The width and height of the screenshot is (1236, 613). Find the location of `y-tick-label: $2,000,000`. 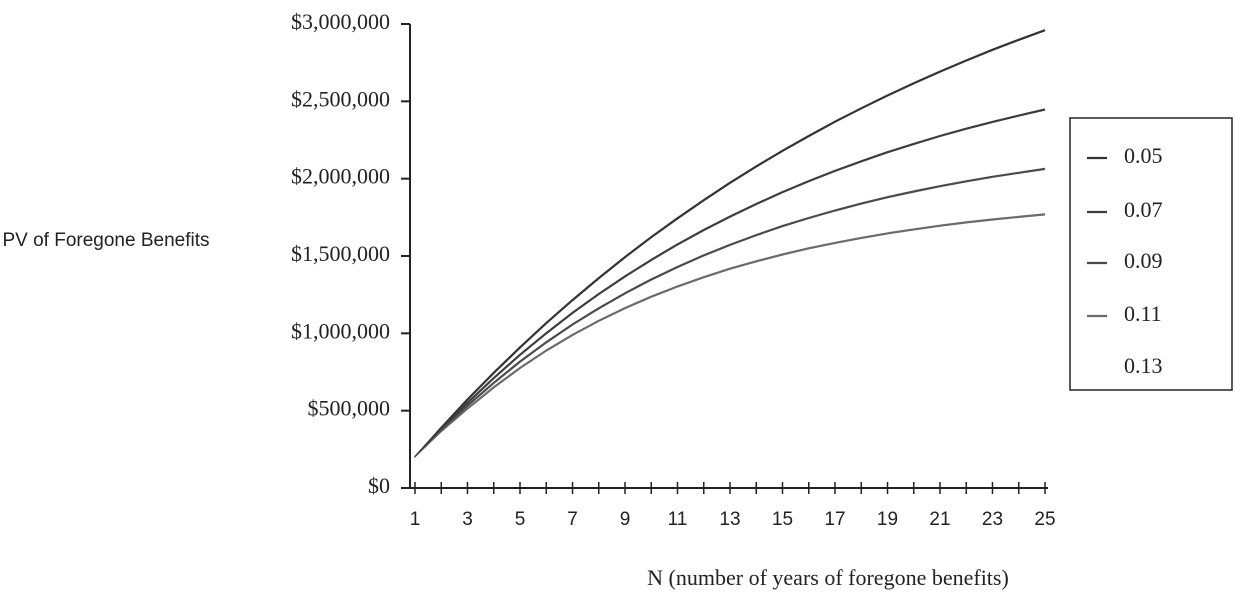

y-tick-label: $2,000,000 is located at coordinates (340, 176).